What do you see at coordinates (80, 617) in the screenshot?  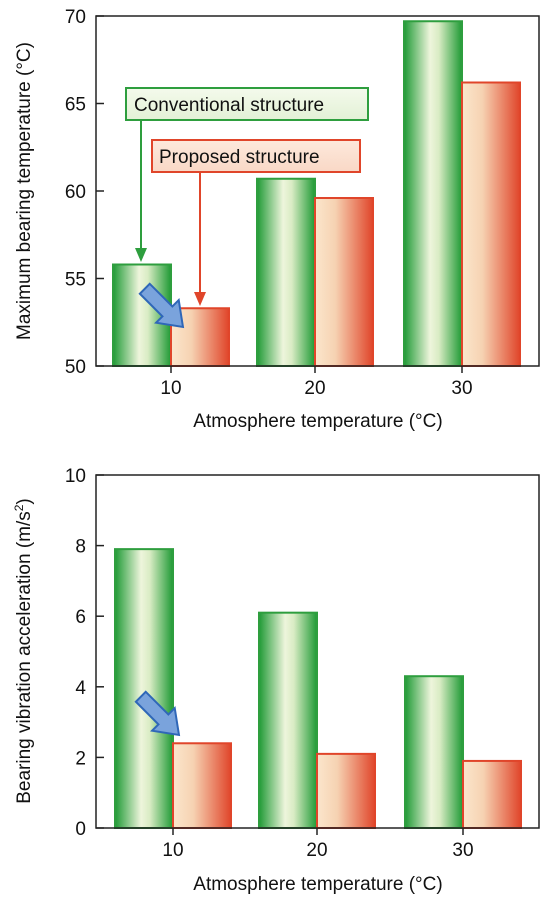 I see `y-tick-label: 6` at bounding box center [80, 617].